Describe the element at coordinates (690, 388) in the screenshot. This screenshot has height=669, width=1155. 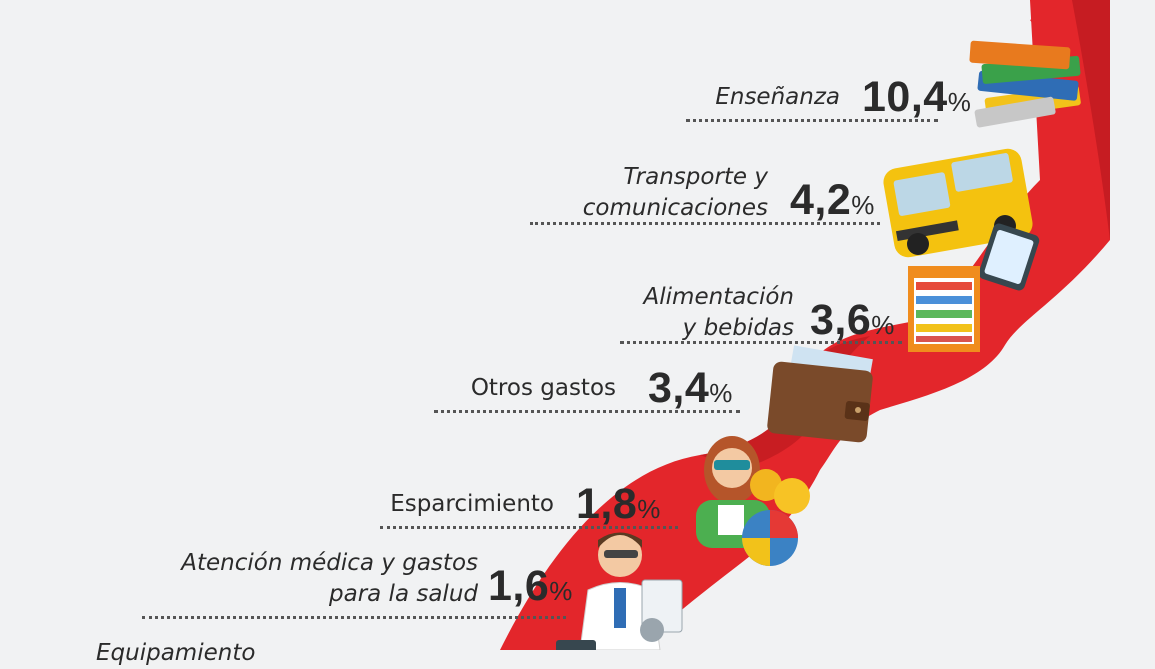
I see `value-otros: 3,4%` at that location.